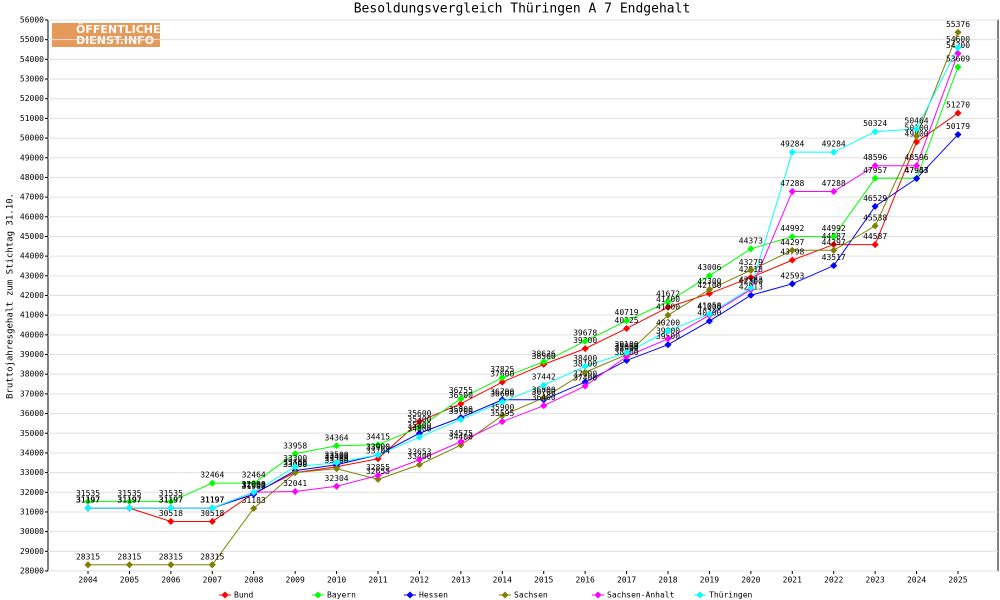 This screenshot has height=600, width=1000. Describe the element at coordinates (32, 531) in the screenshot. I see `y-tick-label: 30000` at that location.